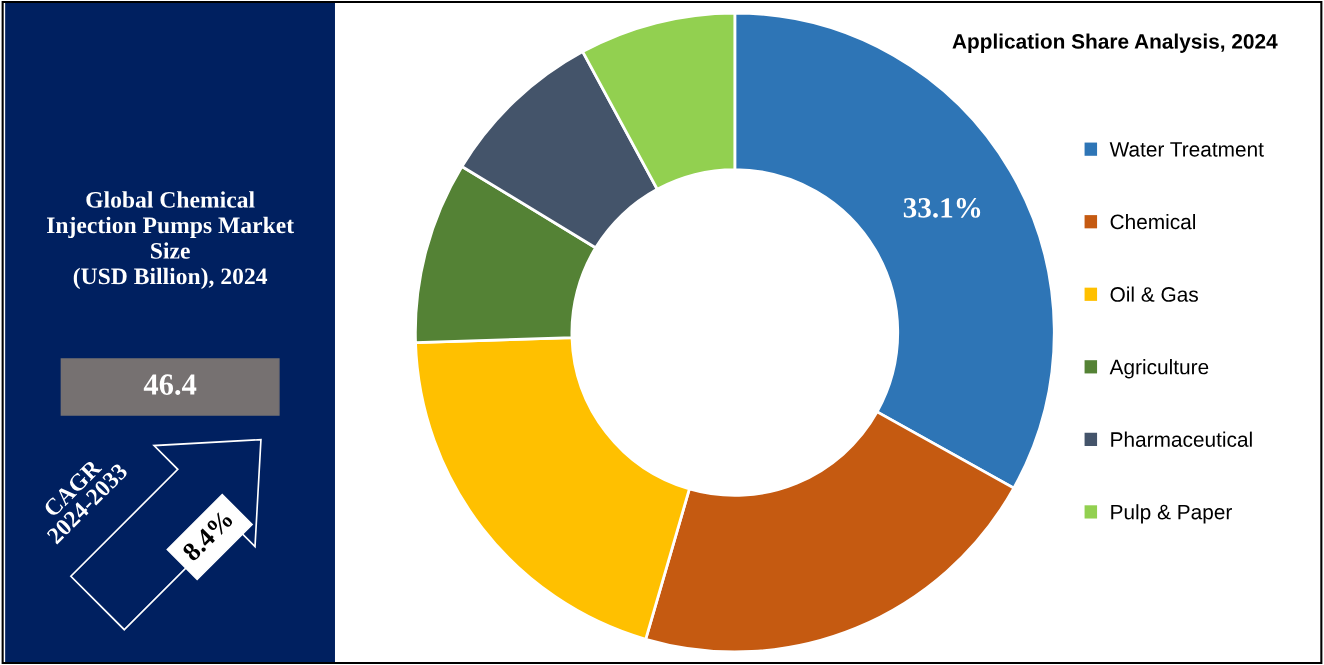  I want to click on legend-label: Agriculture, so click(1159, 369).